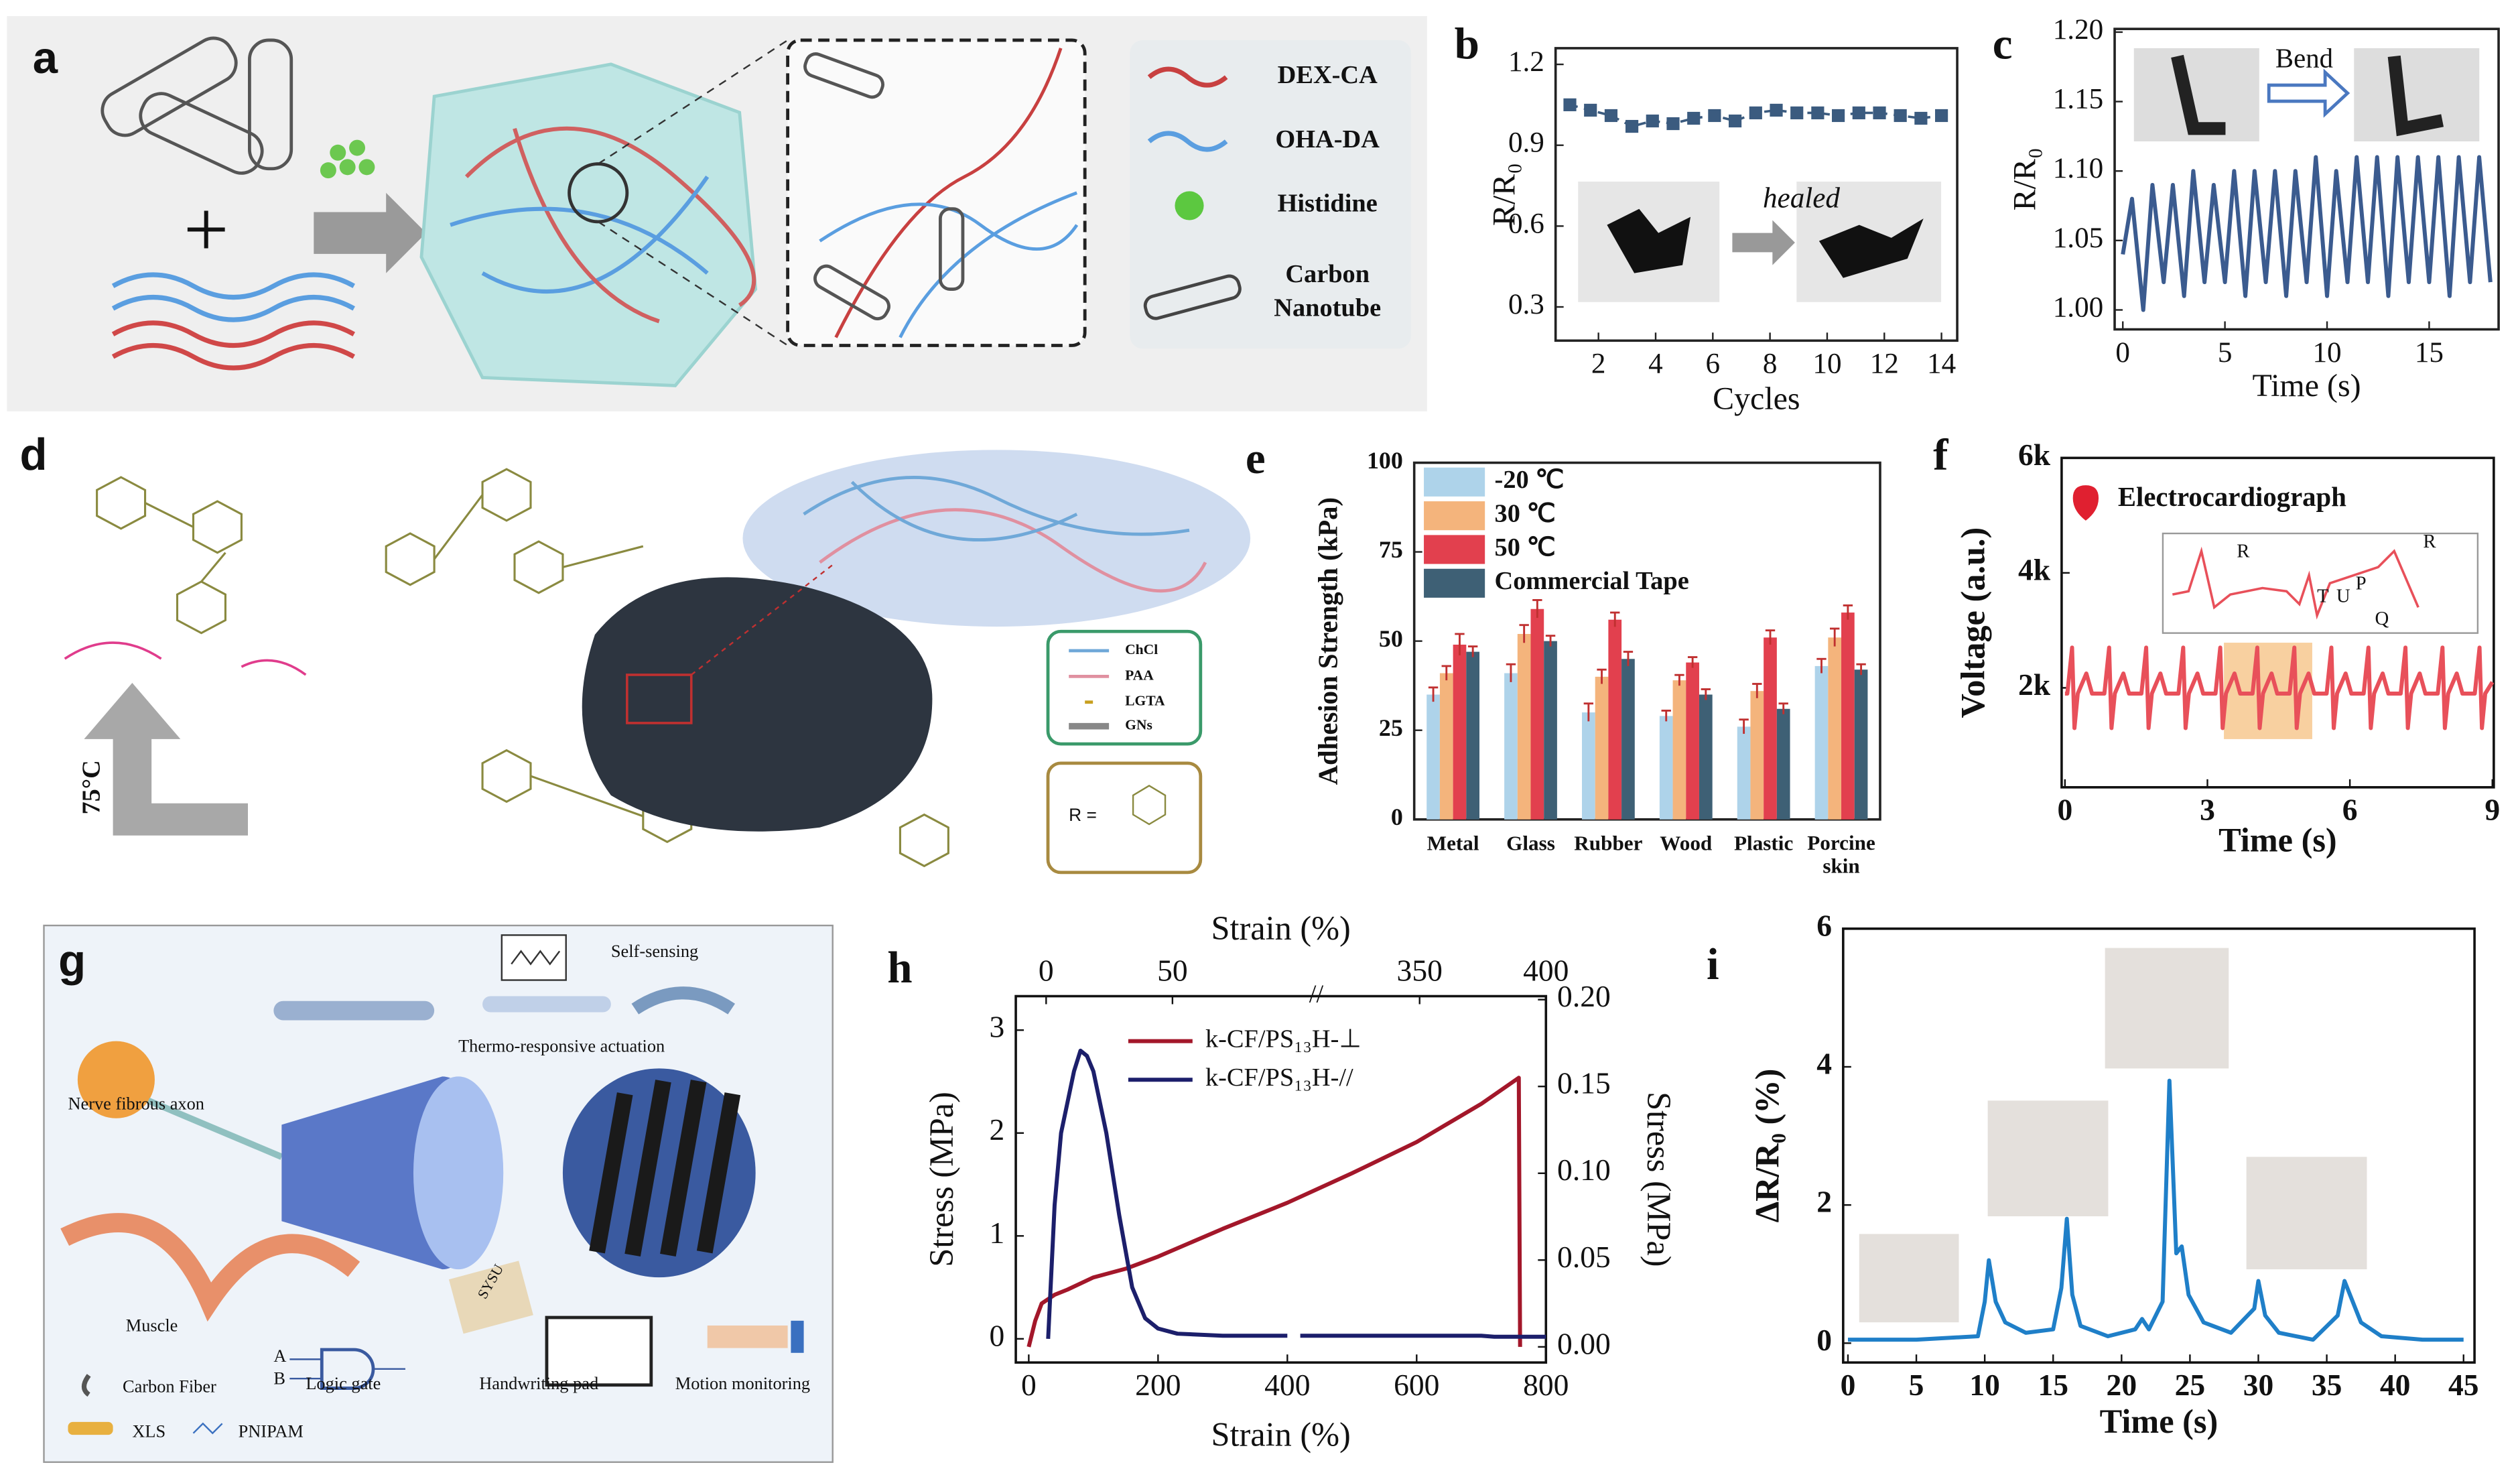 The height and width of the screenshot is (1483, 2520). What do you see at coordinates (1279, 1077) in the screenshot?
I see `legend-text: k-CF/PS₁₃H-//` at bounding box center [1279, 1077].